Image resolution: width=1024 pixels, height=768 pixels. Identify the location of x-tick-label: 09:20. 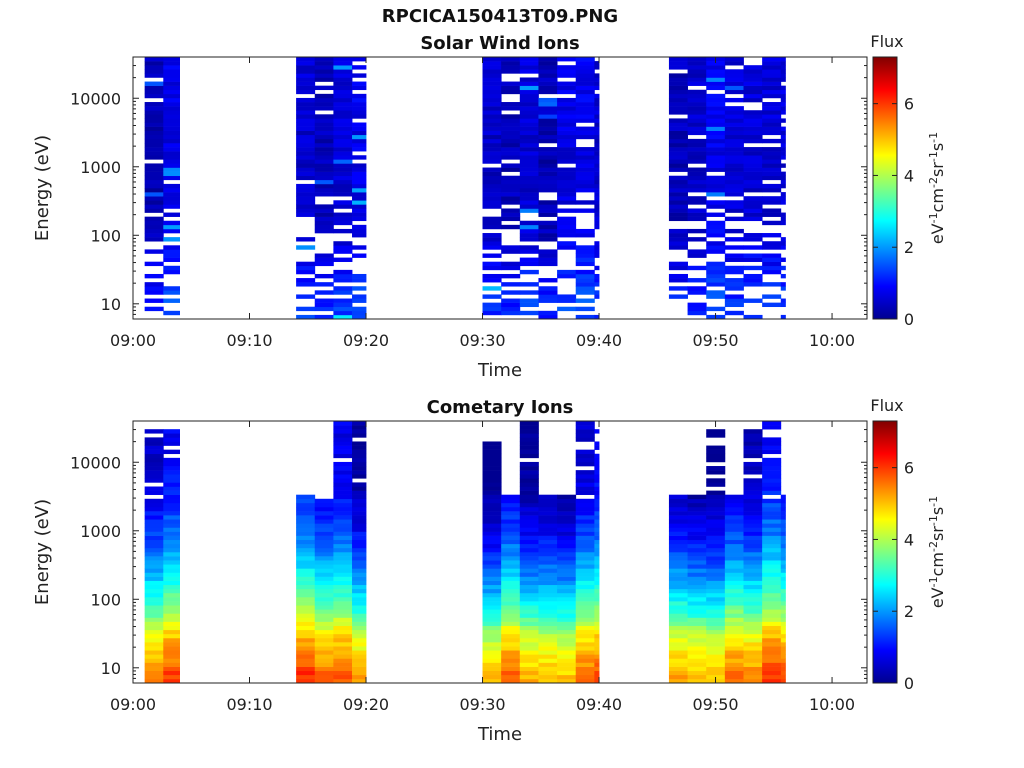
(366, 704).